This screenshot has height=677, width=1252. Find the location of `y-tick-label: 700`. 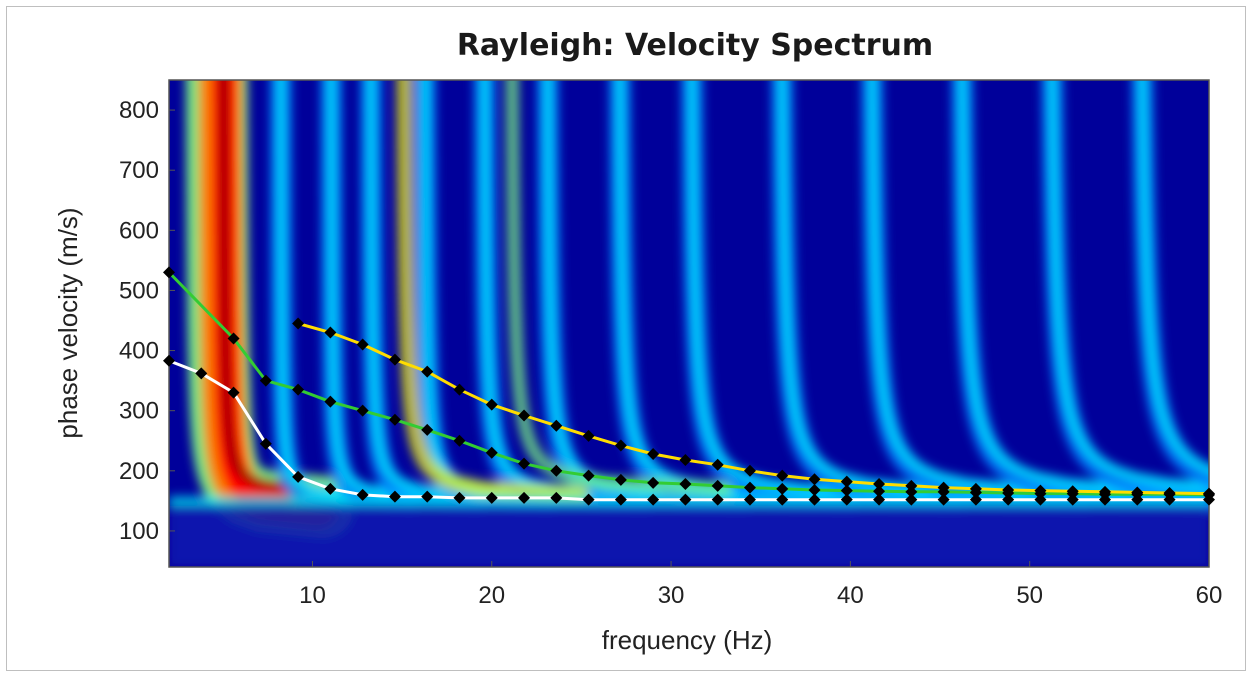

y-tick-label: 700 is located at coordinates (139, 170).